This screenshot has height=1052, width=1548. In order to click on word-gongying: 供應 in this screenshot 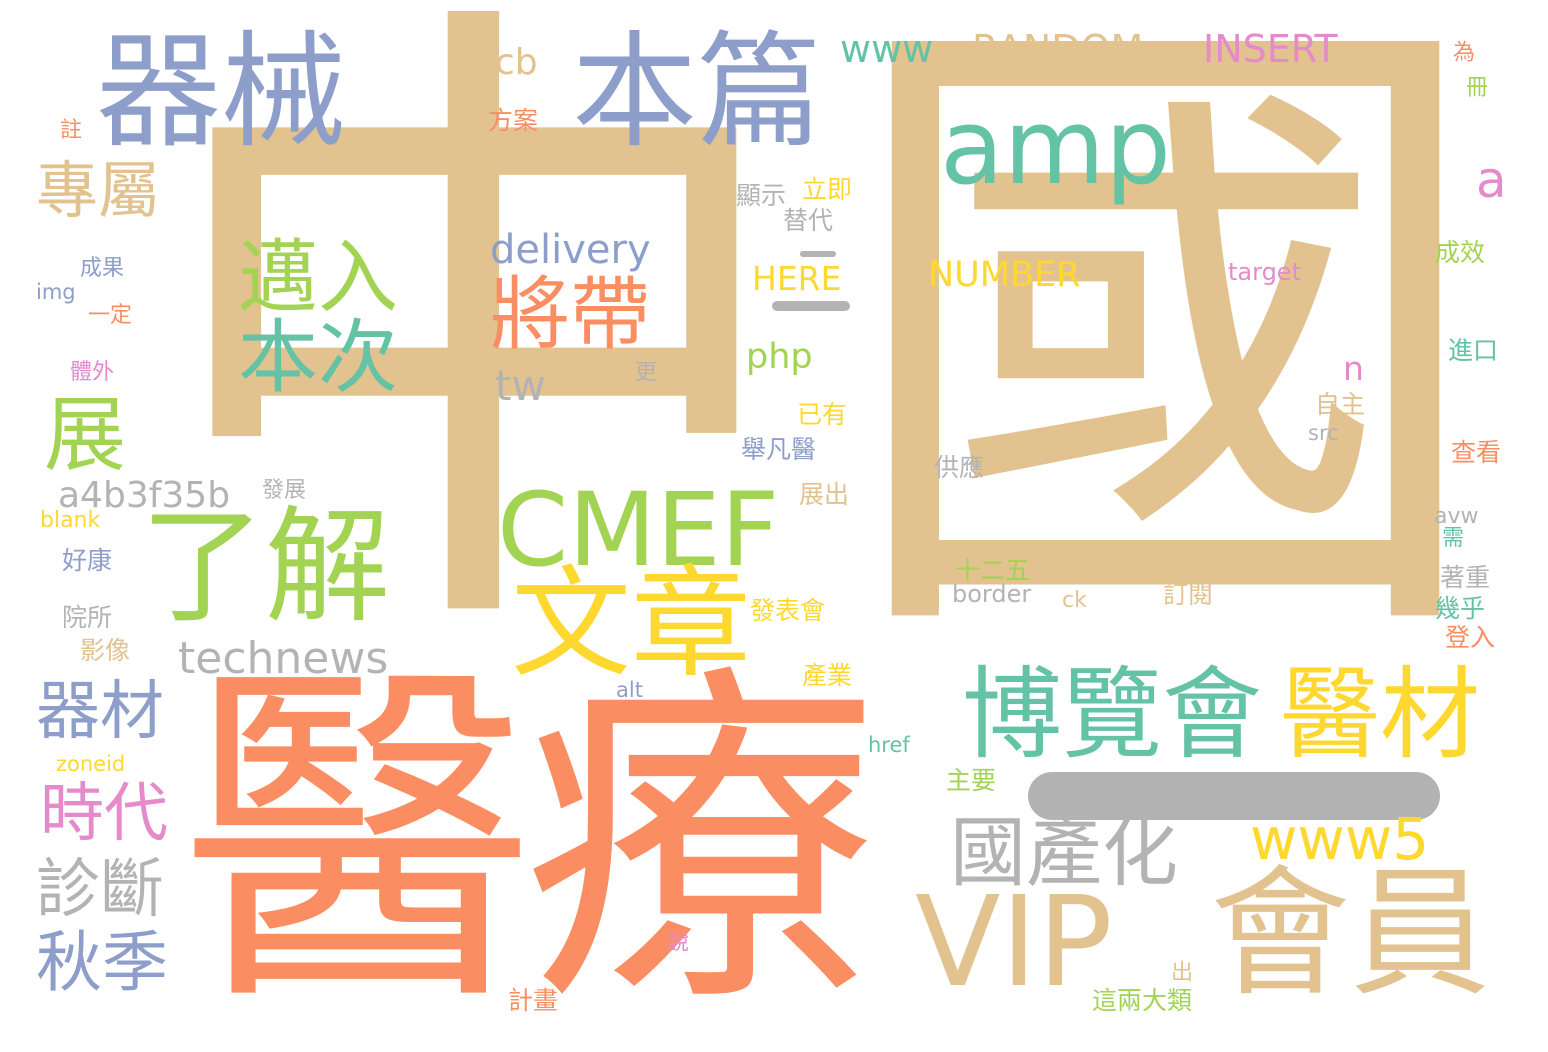, I will do `click(959, 467)`.